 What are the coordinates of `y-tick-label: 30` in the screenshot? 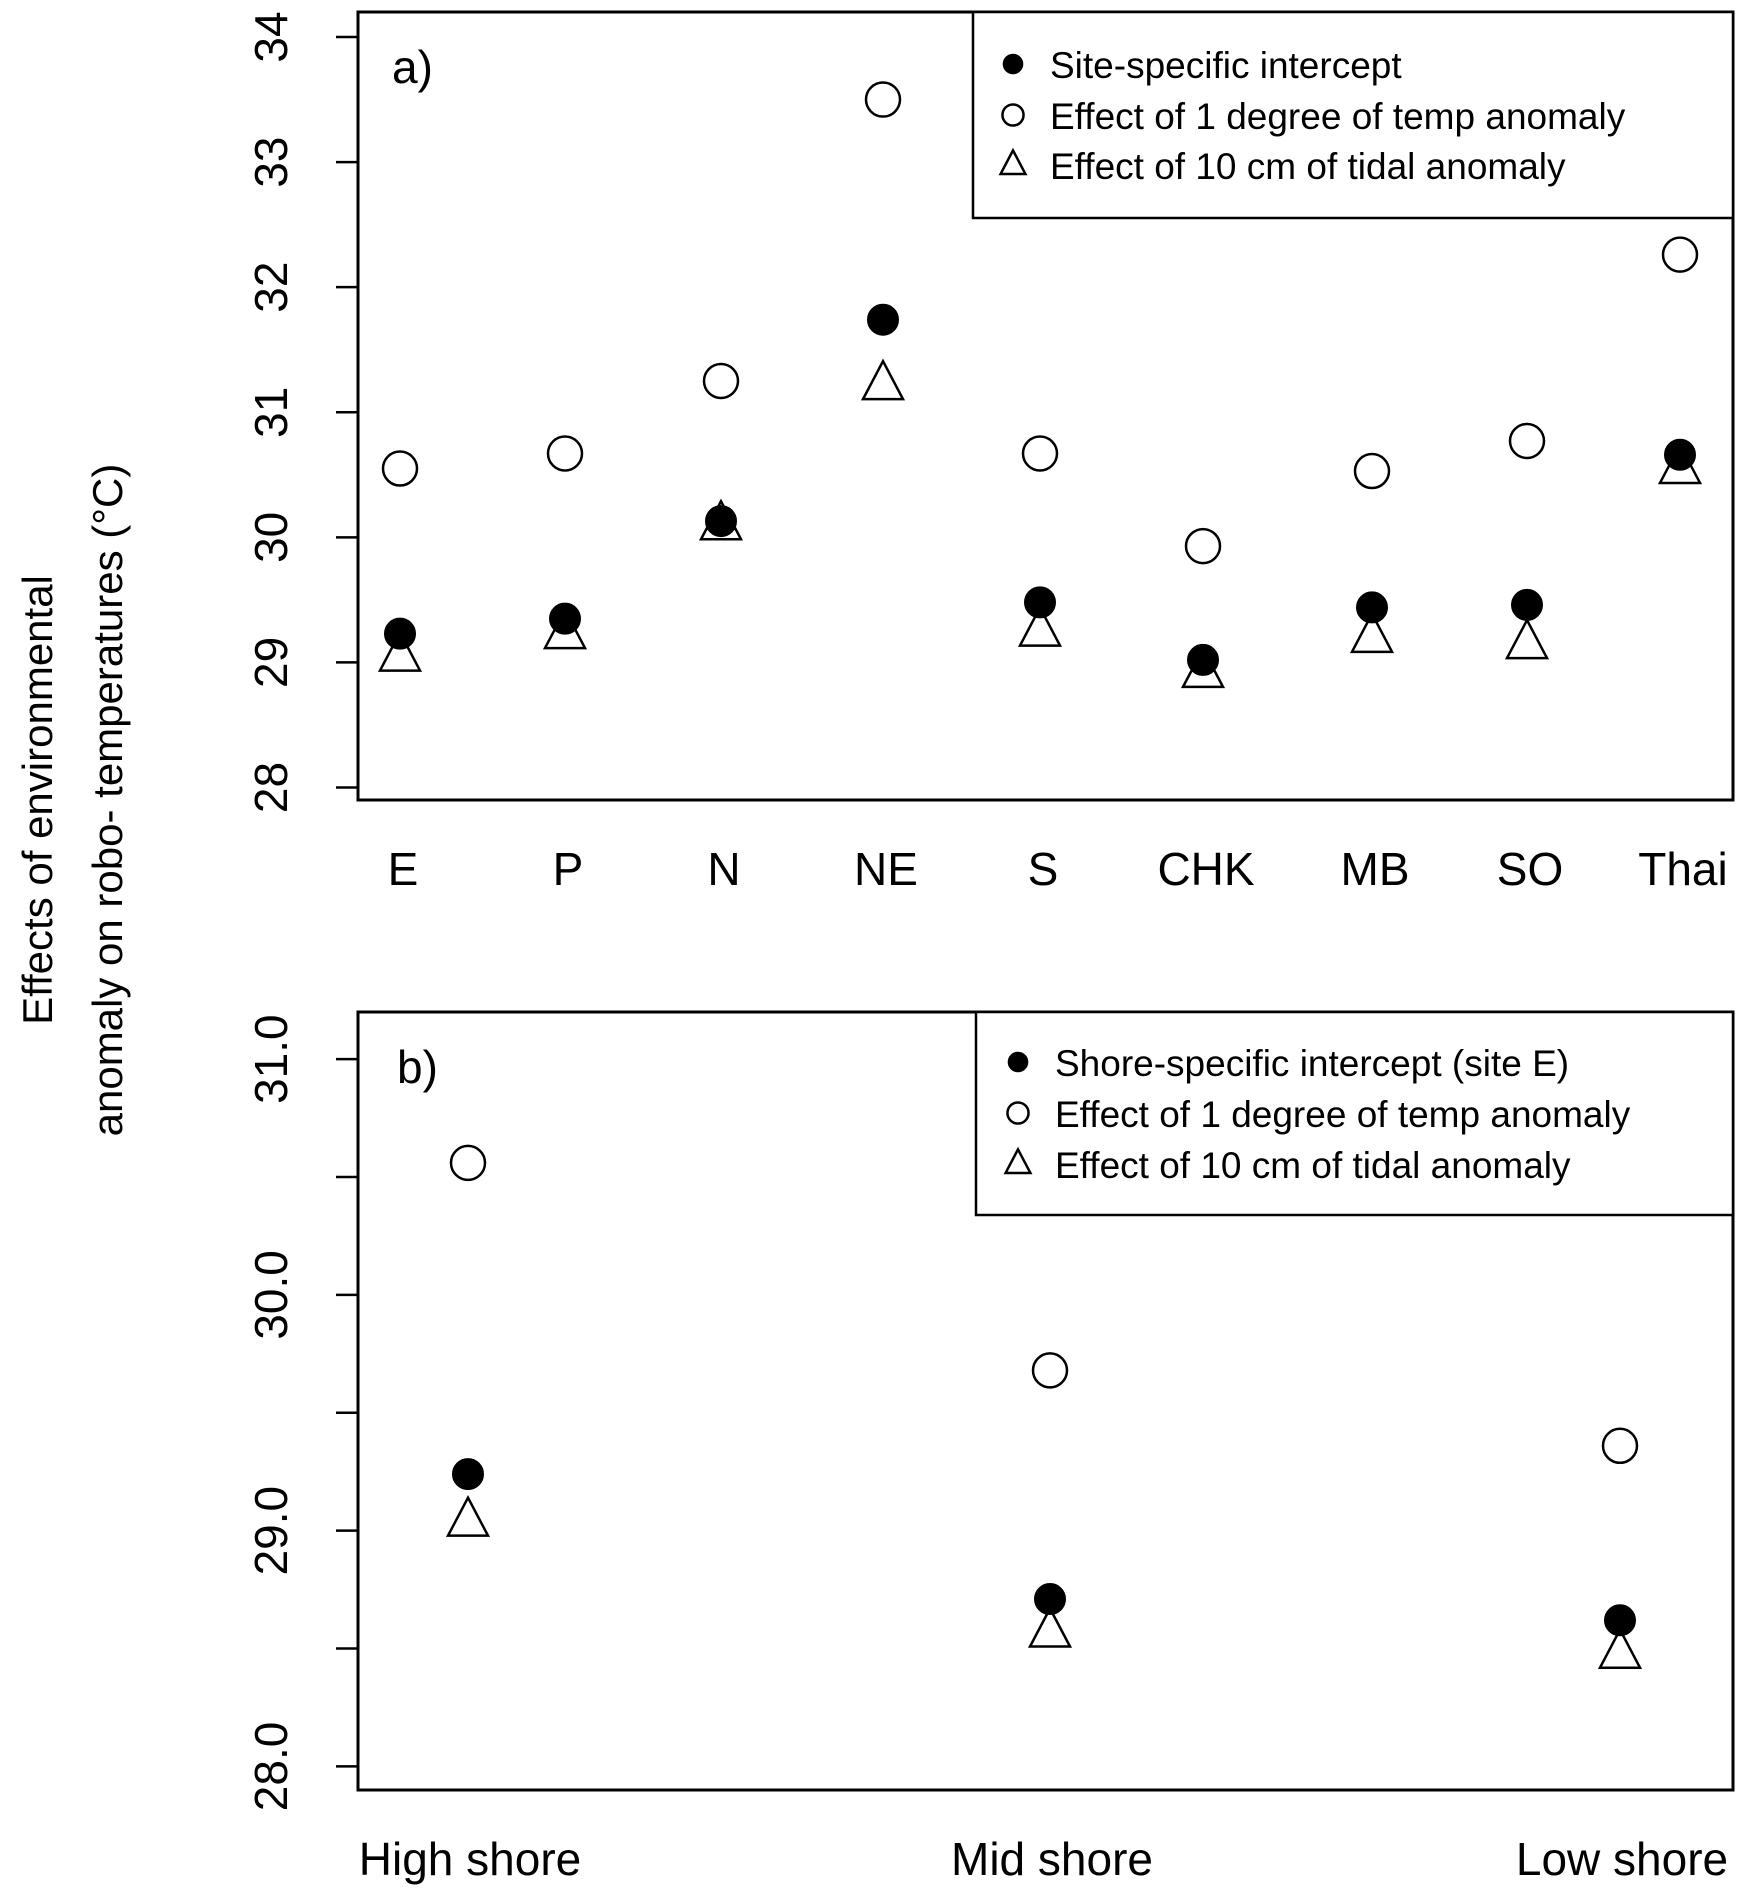 It's located at (271, 537).